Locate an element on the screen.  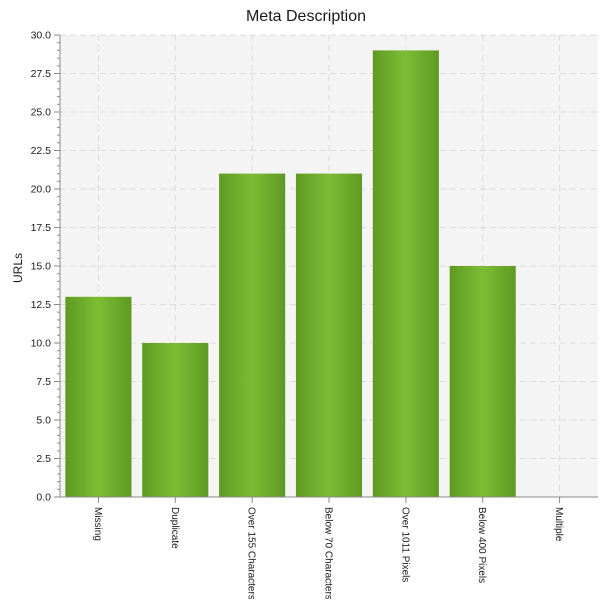
x-tick-label: Below 70 Characters is located at coordinates (328, 553).